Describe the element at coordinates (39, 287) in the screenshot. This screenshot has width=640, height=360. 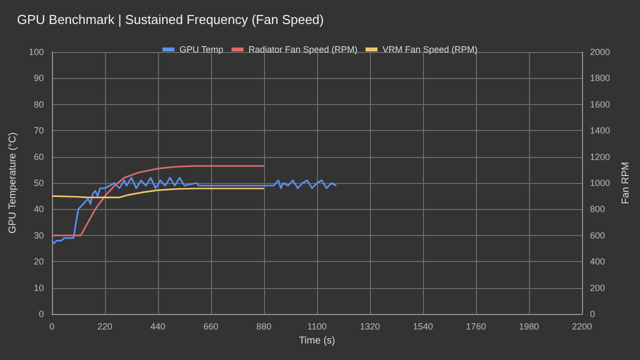
I see `y-tick-label: 10` at that location.